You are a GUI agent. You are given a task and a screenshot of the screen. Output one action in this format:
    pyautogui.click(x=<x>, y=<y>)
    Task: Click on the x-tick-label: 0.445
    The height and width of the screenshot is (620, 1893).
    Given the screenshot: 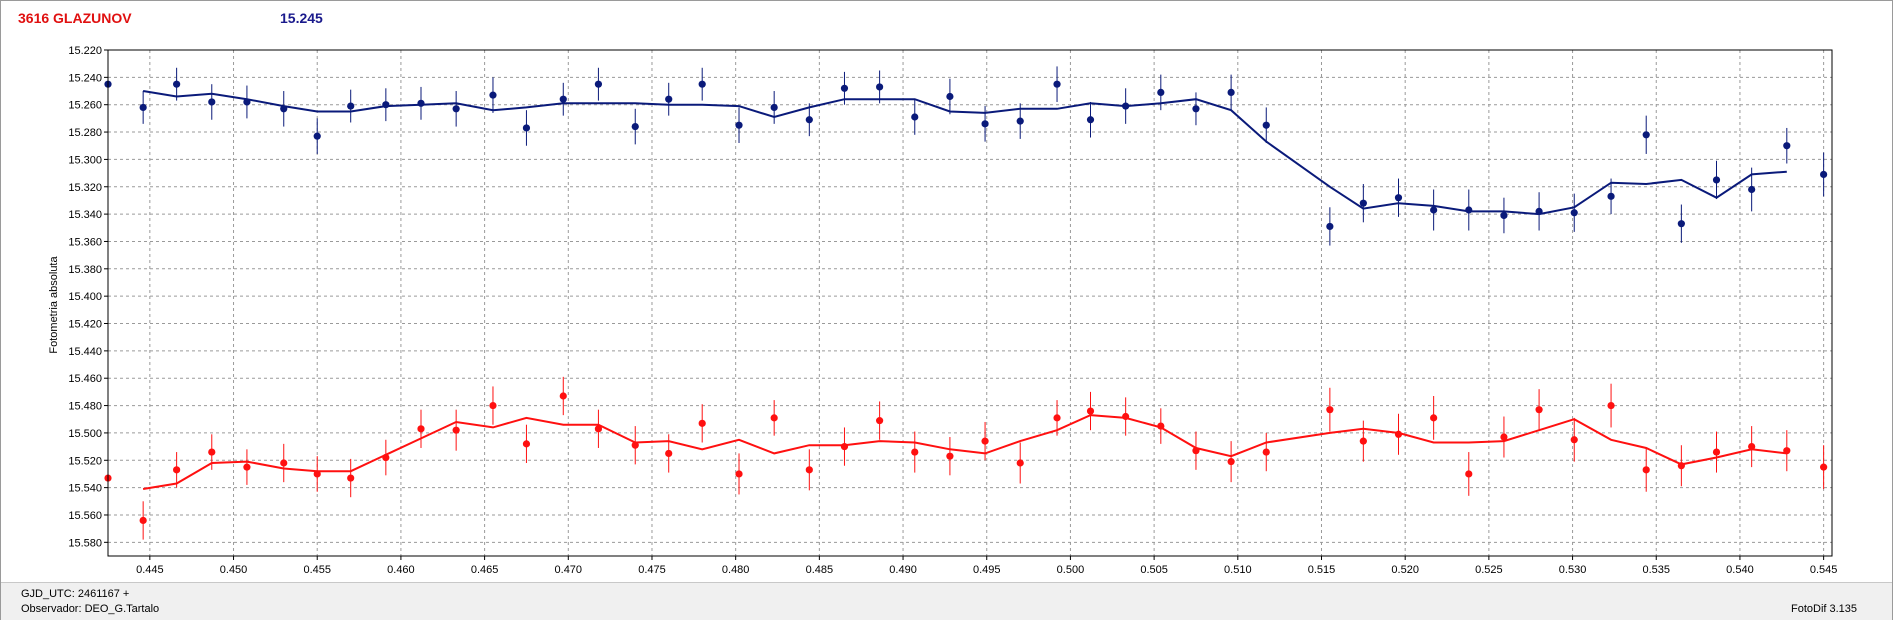 What is the action you would take?
    pyautogui.click(x=150, y=570)
    